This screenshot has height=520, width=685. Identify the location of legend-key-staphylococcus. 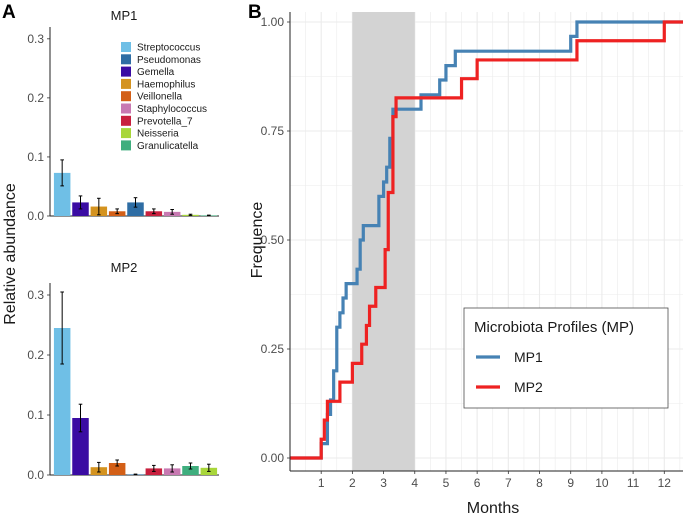
(126, 108).